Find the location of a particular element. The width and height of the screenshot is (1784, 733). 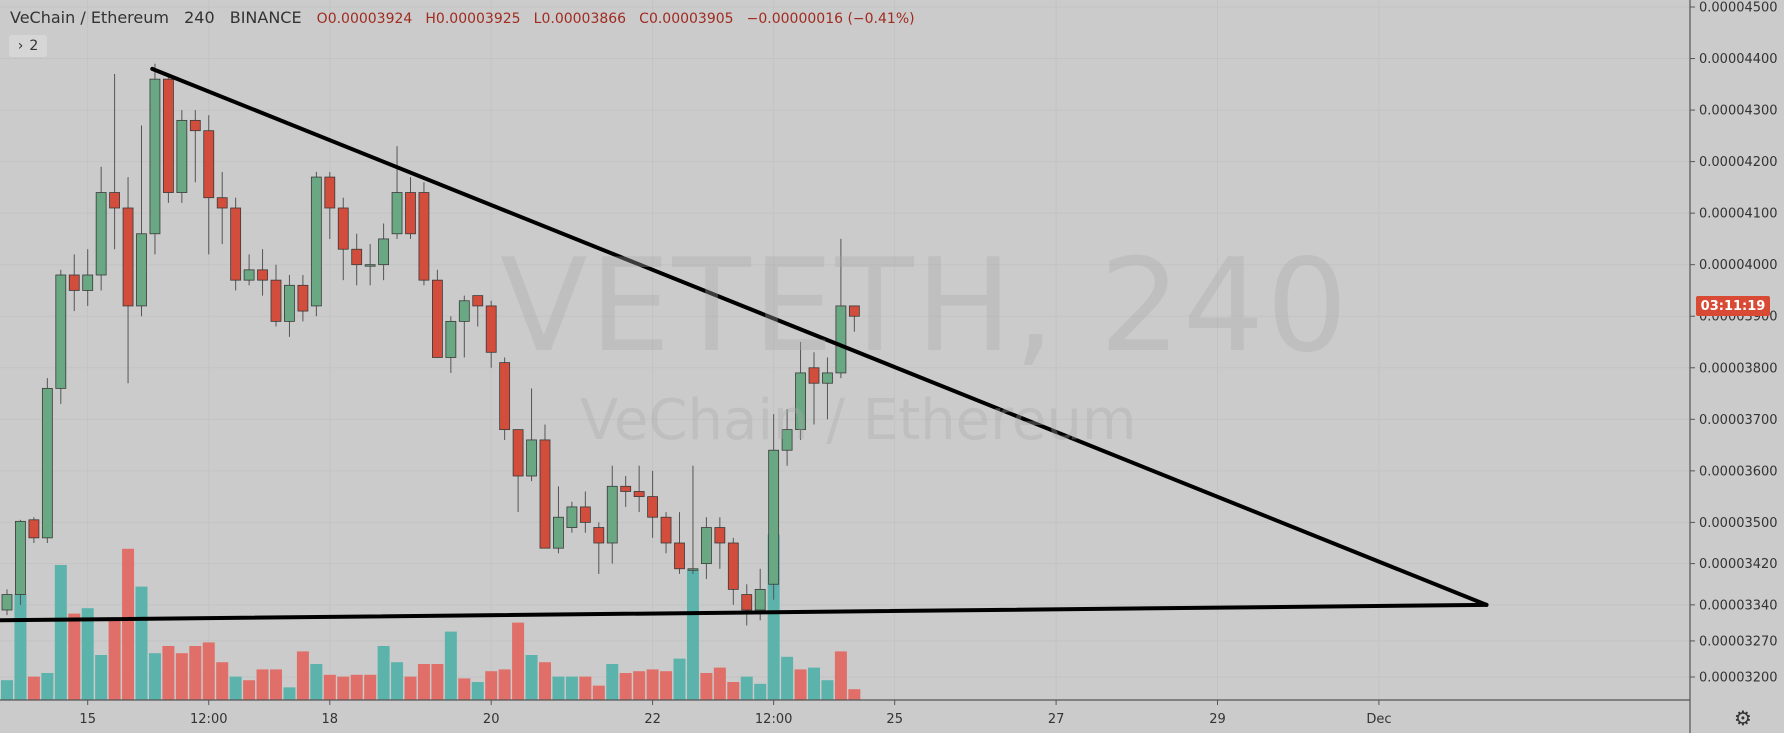

volume-bars is located at coordinates (431, 617).